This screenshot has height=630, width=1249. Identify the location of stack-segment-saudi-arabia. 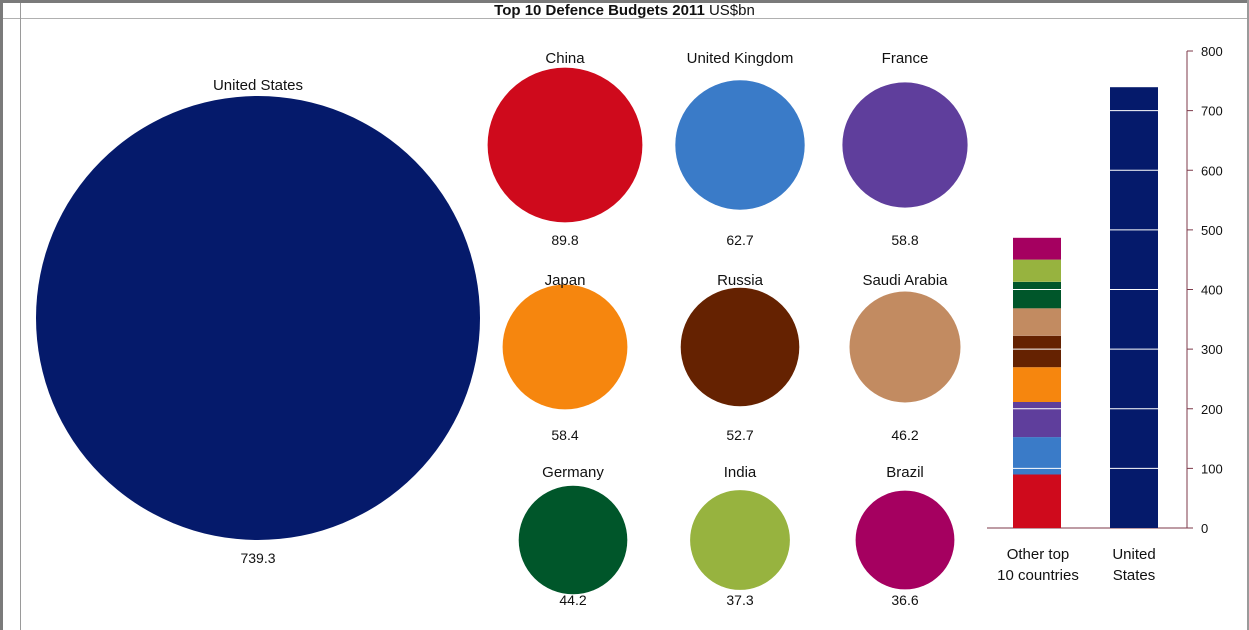
(1037, 322).